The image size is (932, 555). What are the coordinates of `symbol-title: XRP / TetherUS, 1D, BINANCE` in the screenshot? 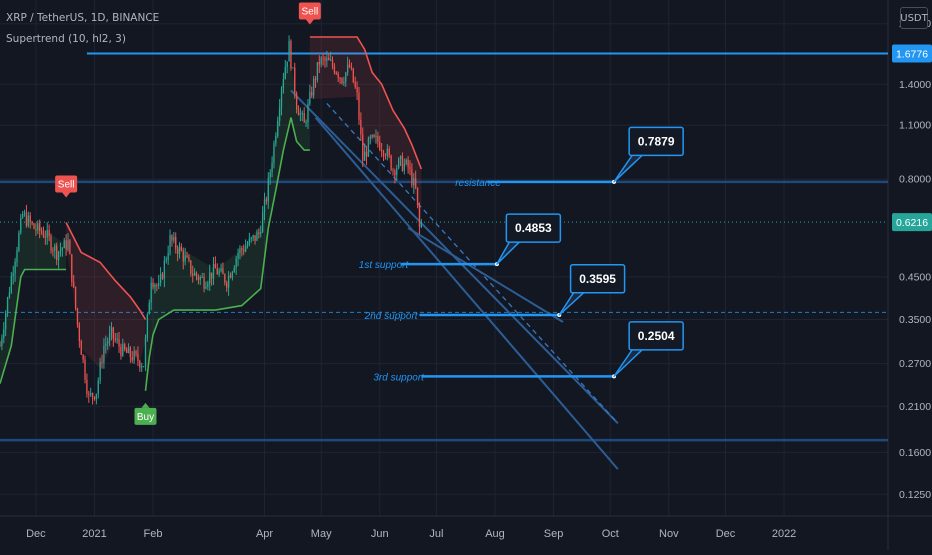 It's located at (83, 18).